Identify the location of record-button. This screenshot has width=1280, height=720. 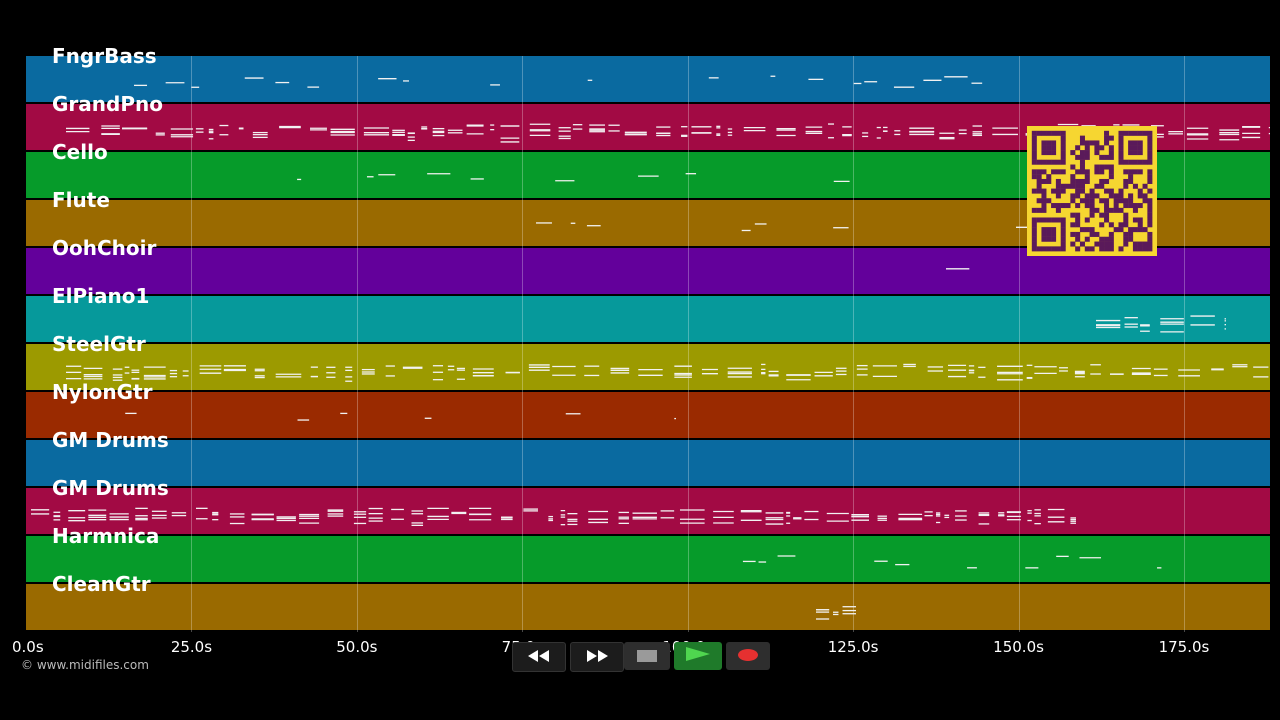
(748, 656).